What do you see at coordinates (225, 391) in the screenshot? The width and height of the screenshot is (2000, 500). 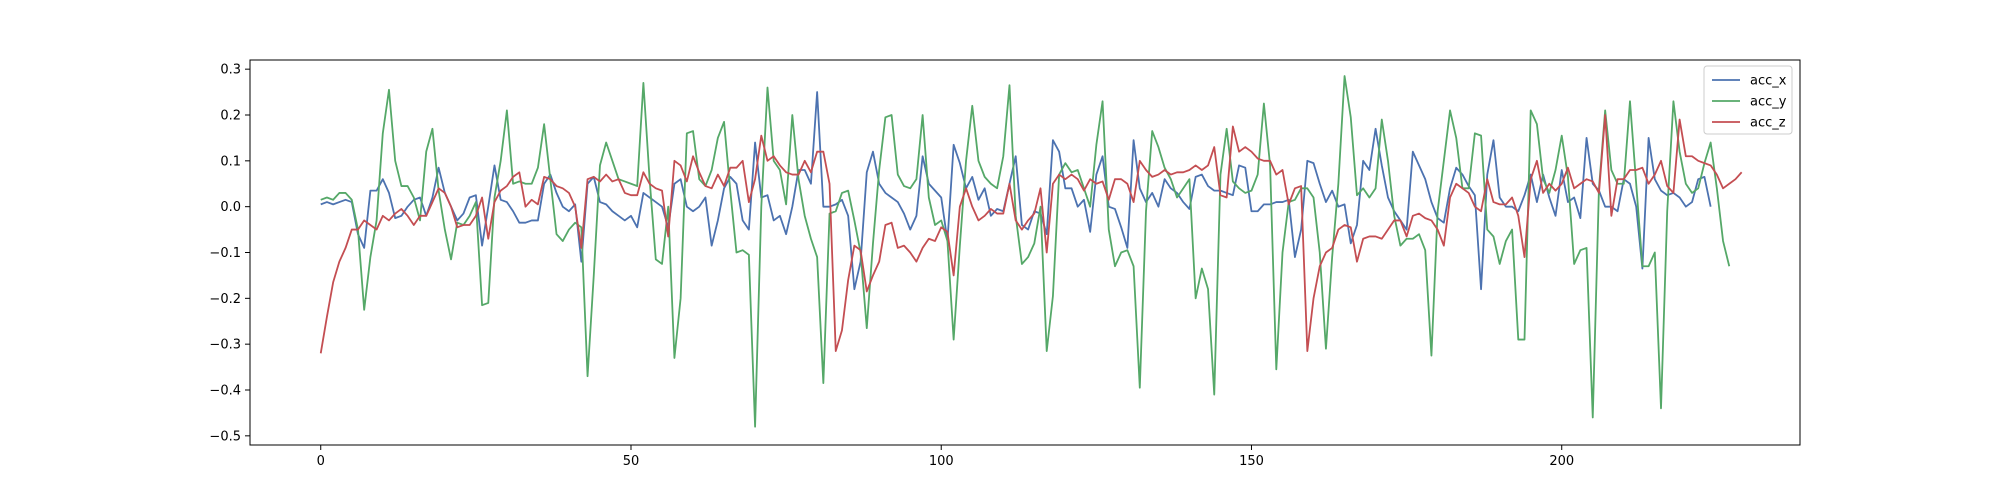 I see `y-tick-label: −0.4` at bounding box center [225, 391].